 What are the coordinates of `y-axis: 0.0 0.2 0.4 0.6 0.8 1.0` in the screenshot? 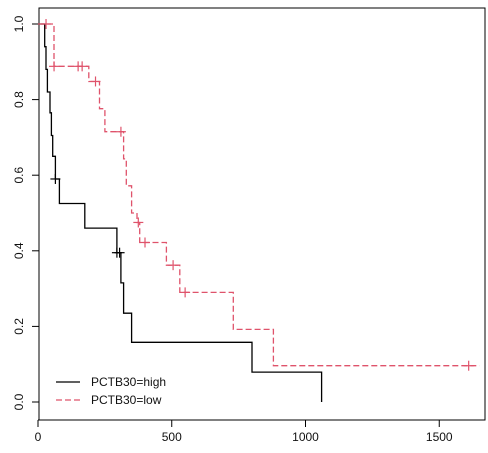 It's located at (26, 212).